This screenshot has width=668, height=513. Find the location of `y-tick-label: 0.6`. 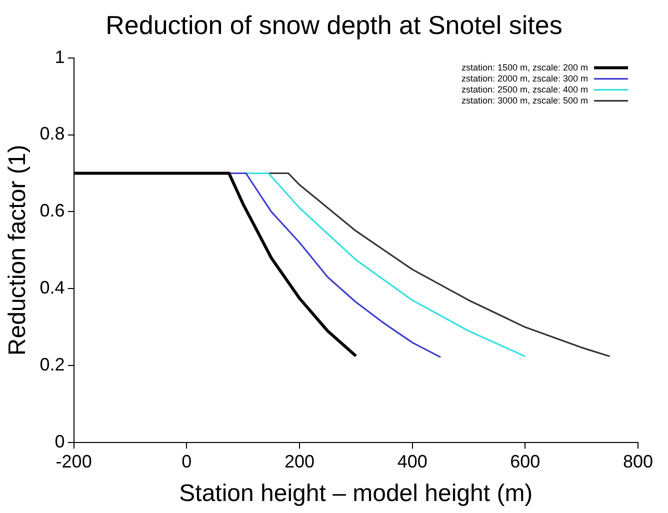

y-tick-label: 0.6 is located at coordinates (52, 210).